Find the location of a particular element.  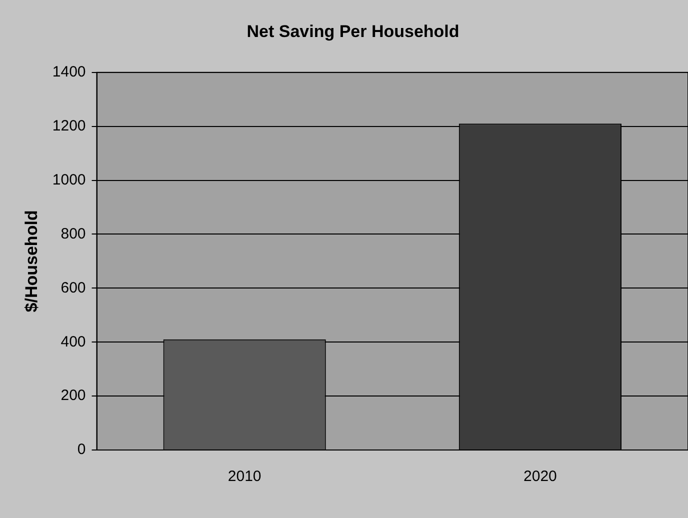

y-tick-label: 200 is located at coordinates (73, 395).